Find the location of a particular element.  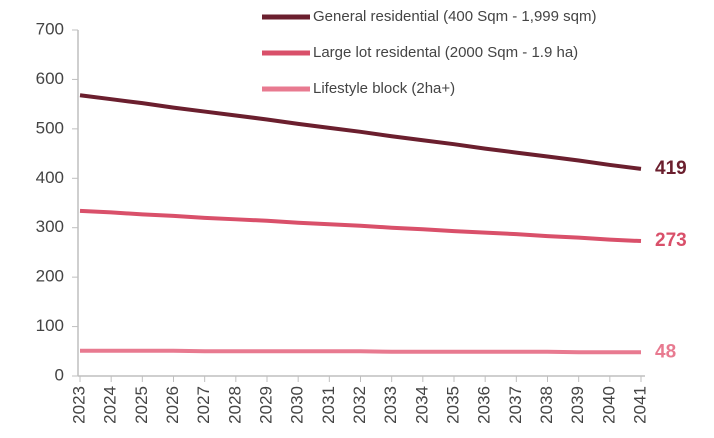

x-tick-label: 2031 is located at coordinates (328, 405).